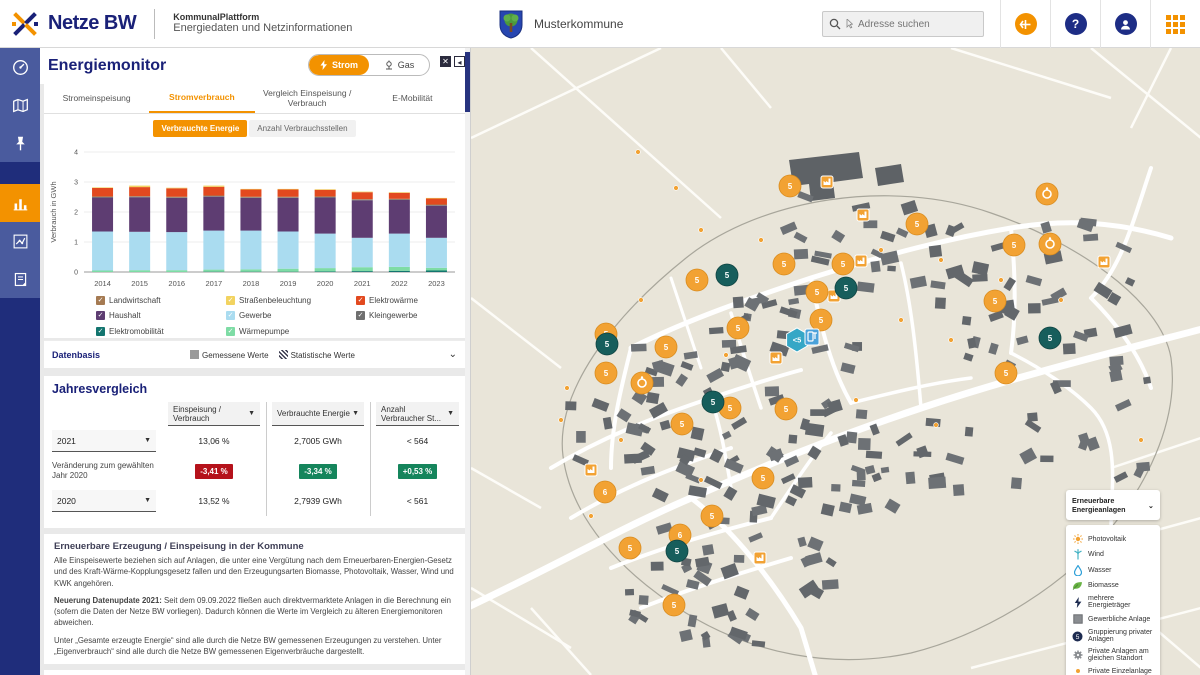  What do you see at coordinates (1113, 505) in the screenshot?
I see `map-legend-section-0: Erneuerbare Energieanlagen ⌄` at bounding box center [1113, 505].